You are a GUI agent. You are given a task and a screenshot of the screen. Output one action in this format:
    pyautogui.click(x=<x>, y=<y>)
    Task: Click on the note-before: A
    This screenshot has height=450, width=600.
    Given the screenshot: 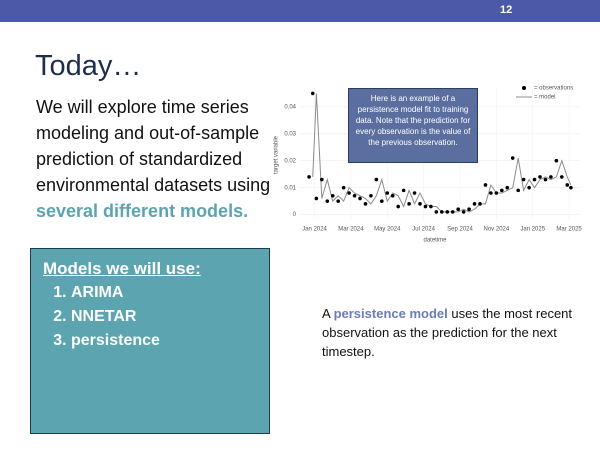 What is the action you would take?
    pyautogui.click(x=328, y=313)
    